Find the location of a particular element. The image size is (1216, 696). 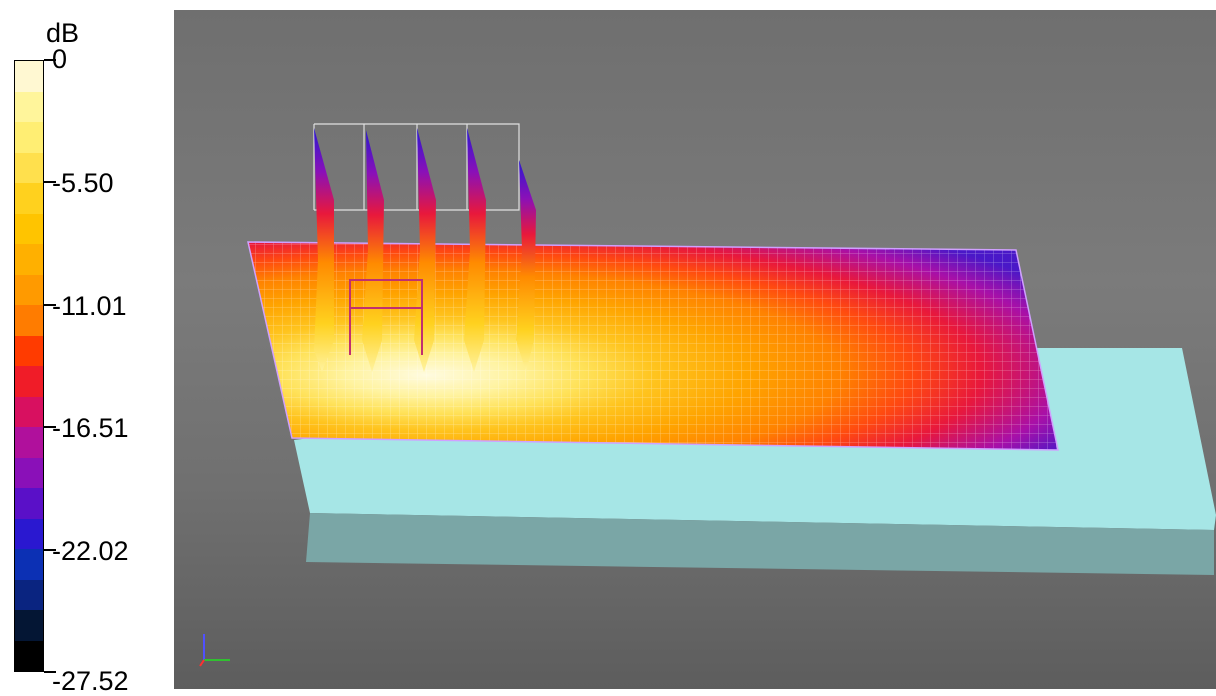

equipment-outline is located at coordinates (386, 317).